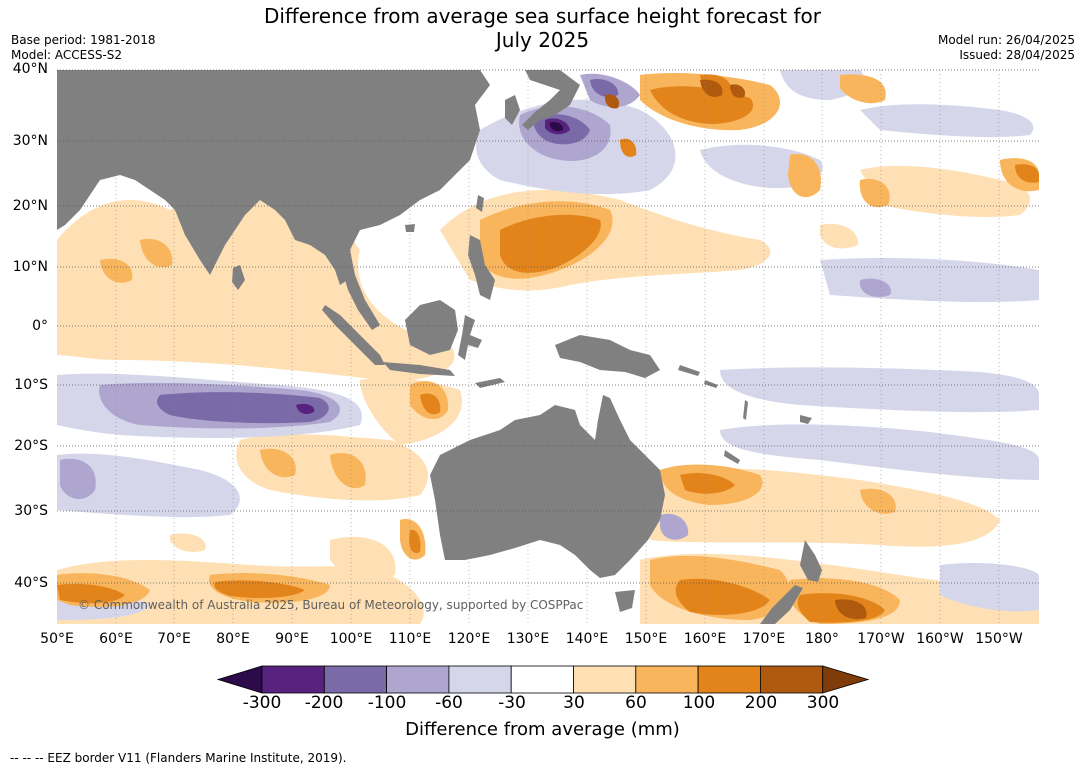  What do you see at coordinates (745, 410) in the screenshot?
I see `land-vanuatu` at bounding box center [745, 410].